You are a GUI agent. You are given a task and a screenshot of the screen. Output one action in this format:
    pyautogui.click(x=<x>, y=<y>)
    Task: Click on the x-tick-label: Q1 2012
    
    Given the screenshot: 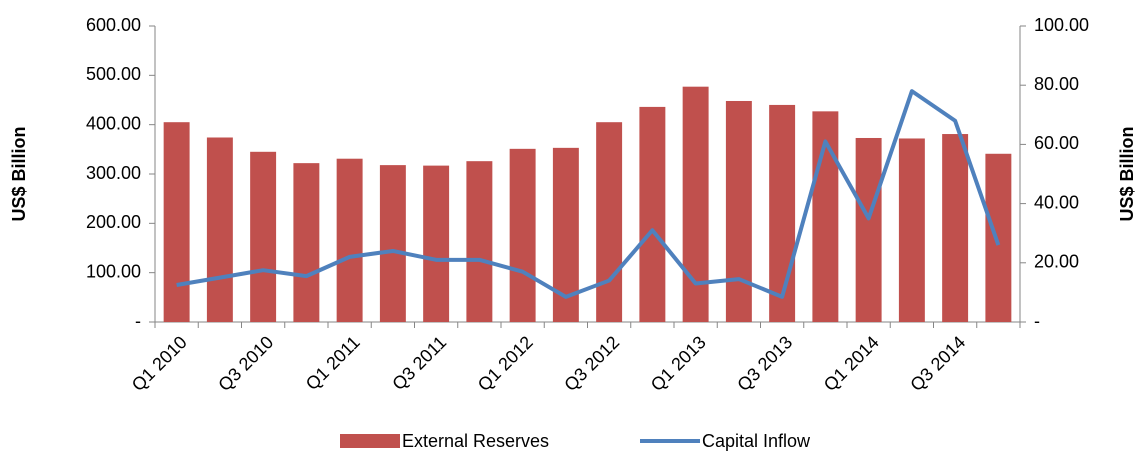 What is the action you would take?
    pyautogui.click(x=505, y=363)
    